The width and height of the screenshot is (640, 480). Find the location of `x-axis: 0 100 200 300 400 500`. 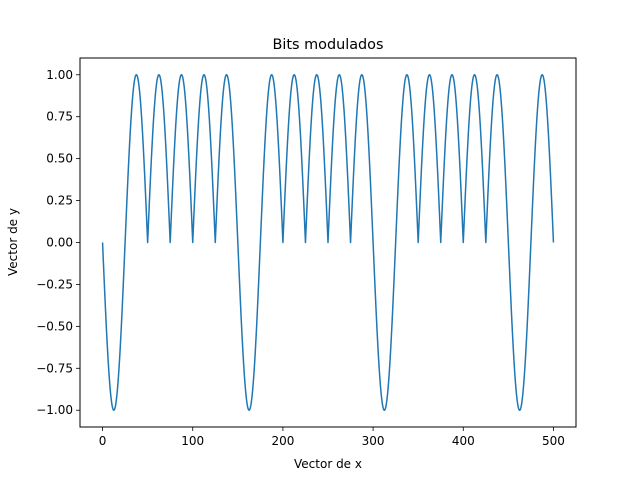

x-axis: 0 100 200 300 400 500 is located at coordinates (332, 437).